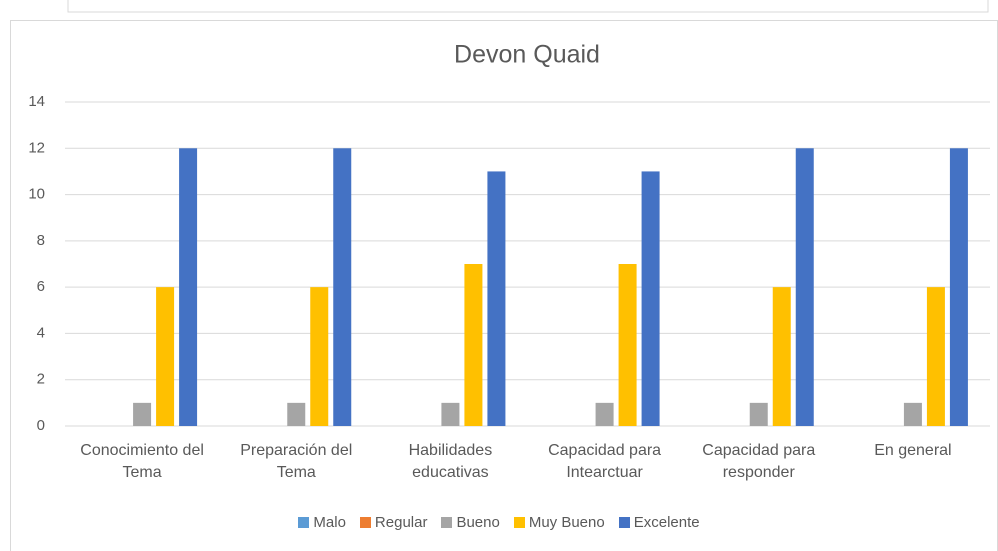  I want to click on x-tick-label: Capacidad para responder, so click(759, 461).